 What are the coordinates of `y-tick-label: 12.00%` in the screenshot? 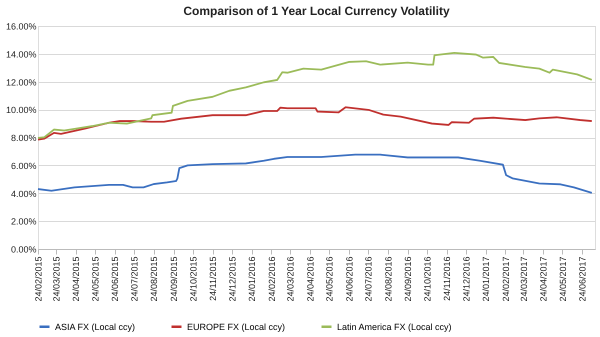 It's located at (21, 82).